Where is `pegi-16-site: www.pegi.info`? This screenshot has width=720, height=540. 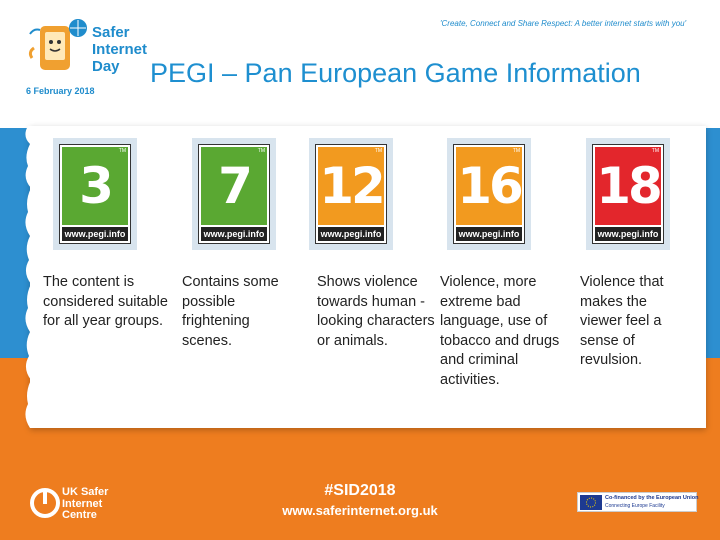 pegi-16-site: www.pegi.info is located at coordinates (489, 234).